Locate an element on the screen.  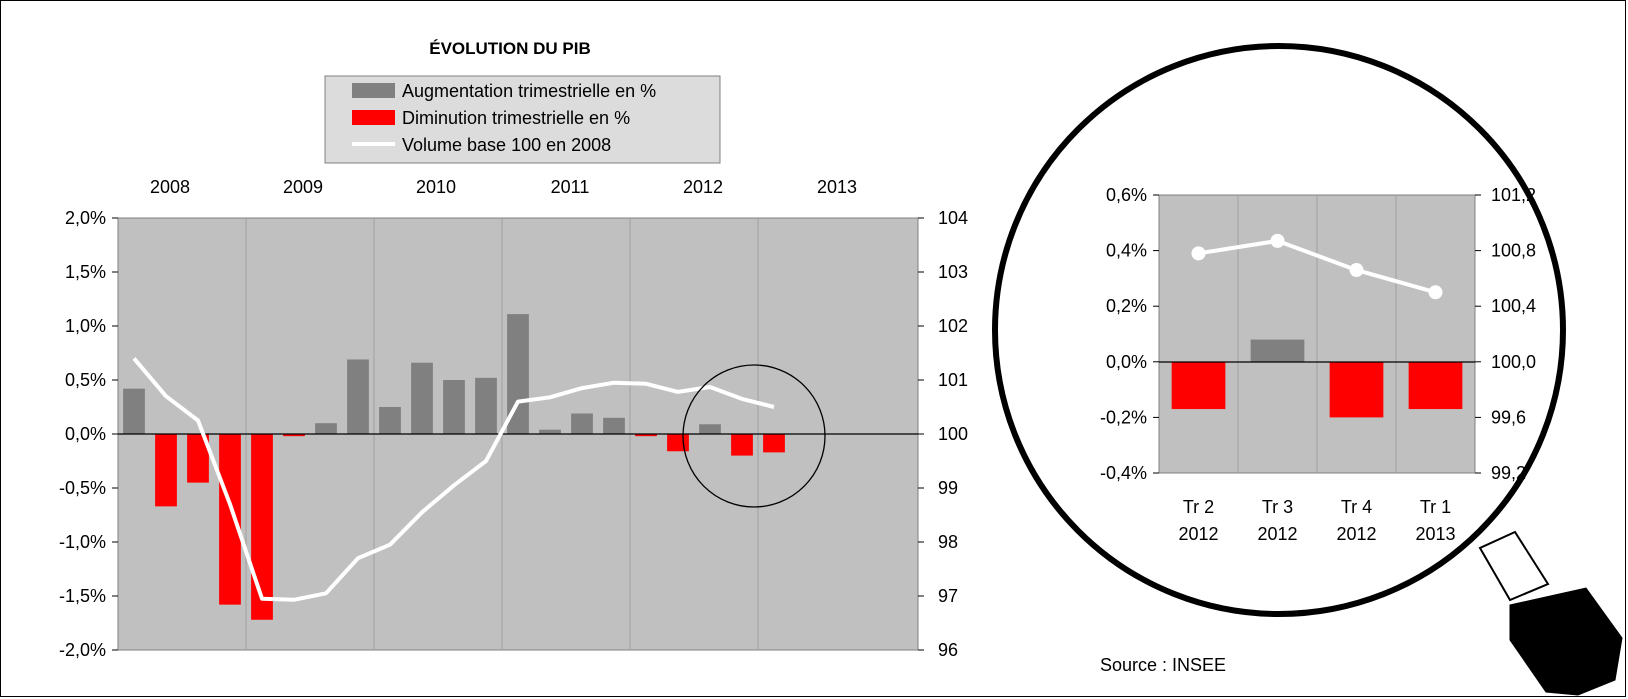
inset-right-tick-label: 99,2 is located at coordinates (1508, 473).